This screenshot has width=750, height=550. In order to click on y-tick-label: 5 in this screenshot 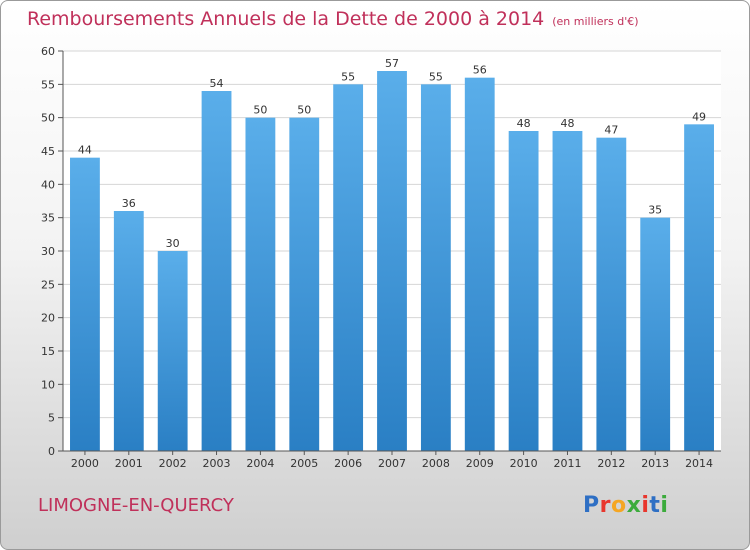, I will do `click(51, 418)`.